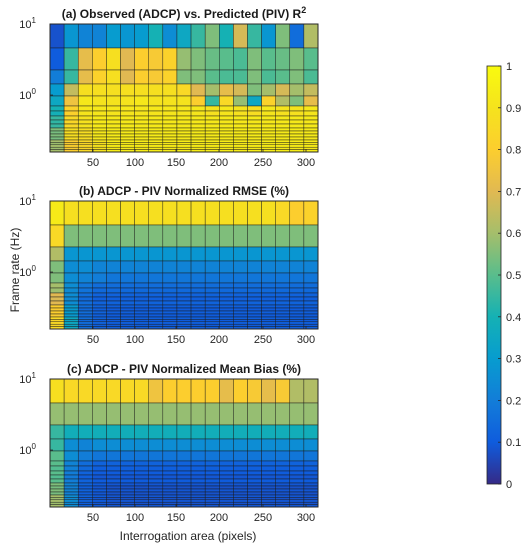 This screenshot has height=550, width=530. Describe the element at coordinates (503, 276) in the screenshot. I see `colorbar: 0 0.1 0.2 0.3 0.4 0.5 0.6 0.7 0.8 0.9 1` at that location.